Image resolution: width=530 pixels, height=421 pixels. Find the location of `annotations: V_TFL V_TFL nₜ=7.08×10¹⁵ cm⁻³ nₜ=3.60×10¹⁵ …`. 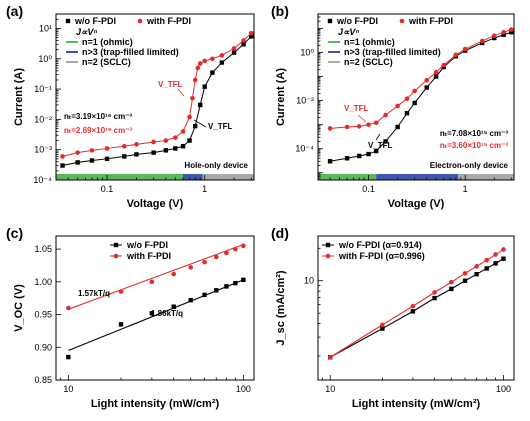

annotations: V_TFL V_TFL nₜ=7.08×10¹⁵ cm⁻³ nₜ=3.60×10¹⁵ … is located at coordinates (426, 137).